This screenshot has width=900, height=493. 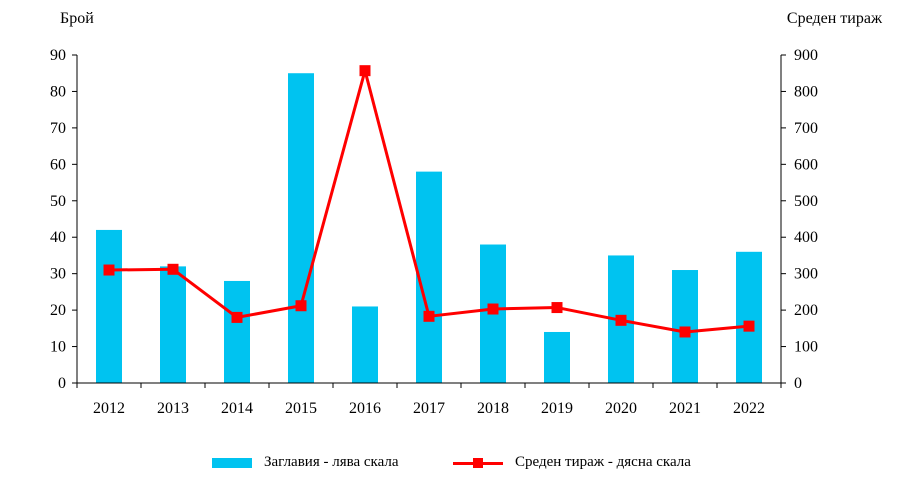 What do you see at coordinates (806, 128) in the screenshot?
I see `y-tick-label-right: 700` at bounding box center [806, 128].